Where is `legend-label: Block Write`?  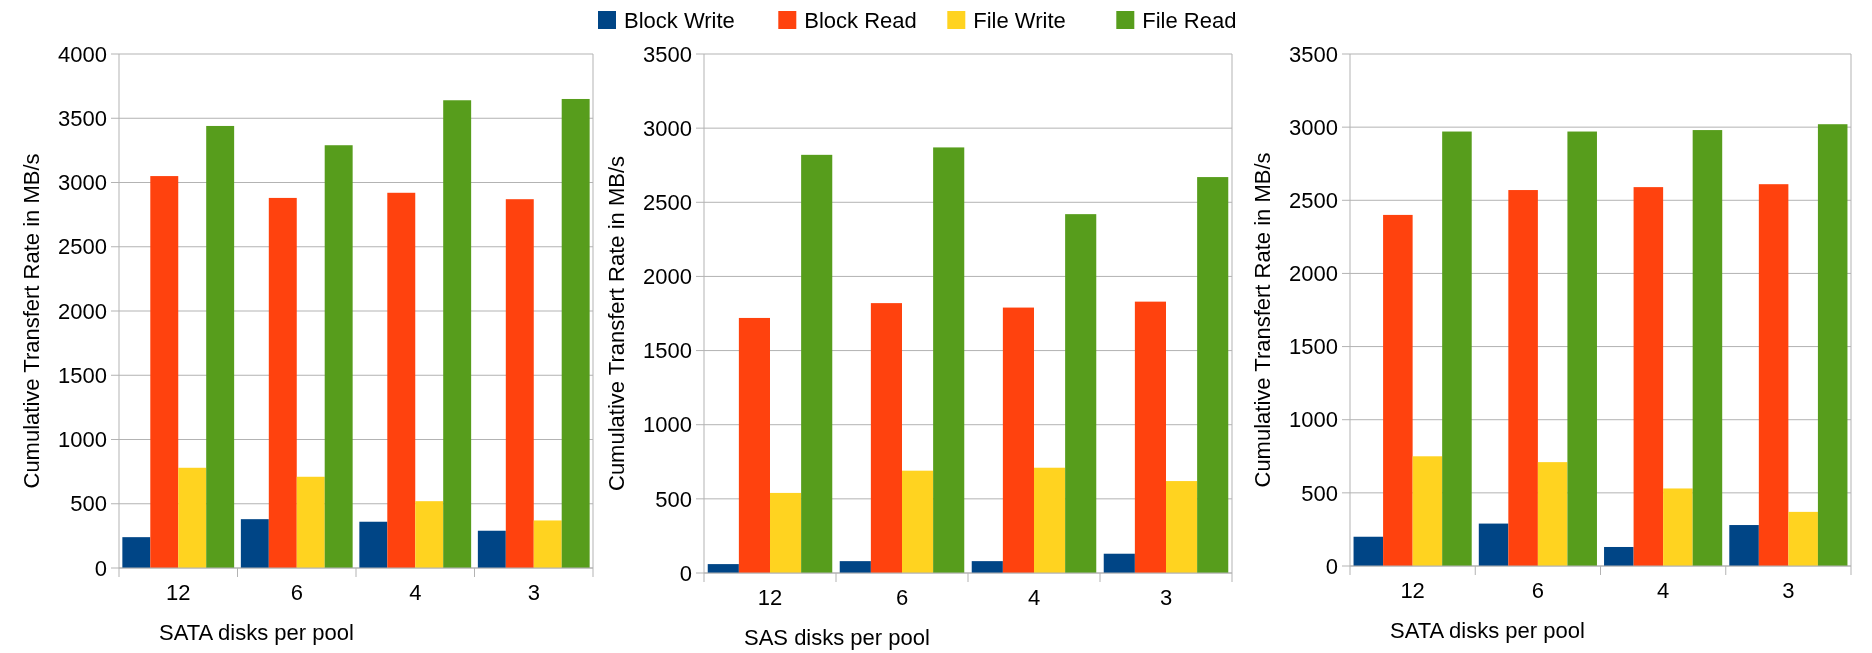 legend-label: Block Write is located at coordinates (679, 20).